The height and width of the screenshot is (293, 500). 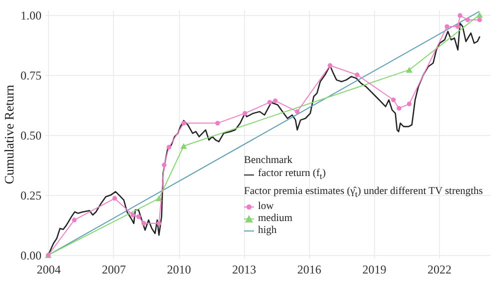 I want to click on legend-label: high, so click(x=267, y=231).